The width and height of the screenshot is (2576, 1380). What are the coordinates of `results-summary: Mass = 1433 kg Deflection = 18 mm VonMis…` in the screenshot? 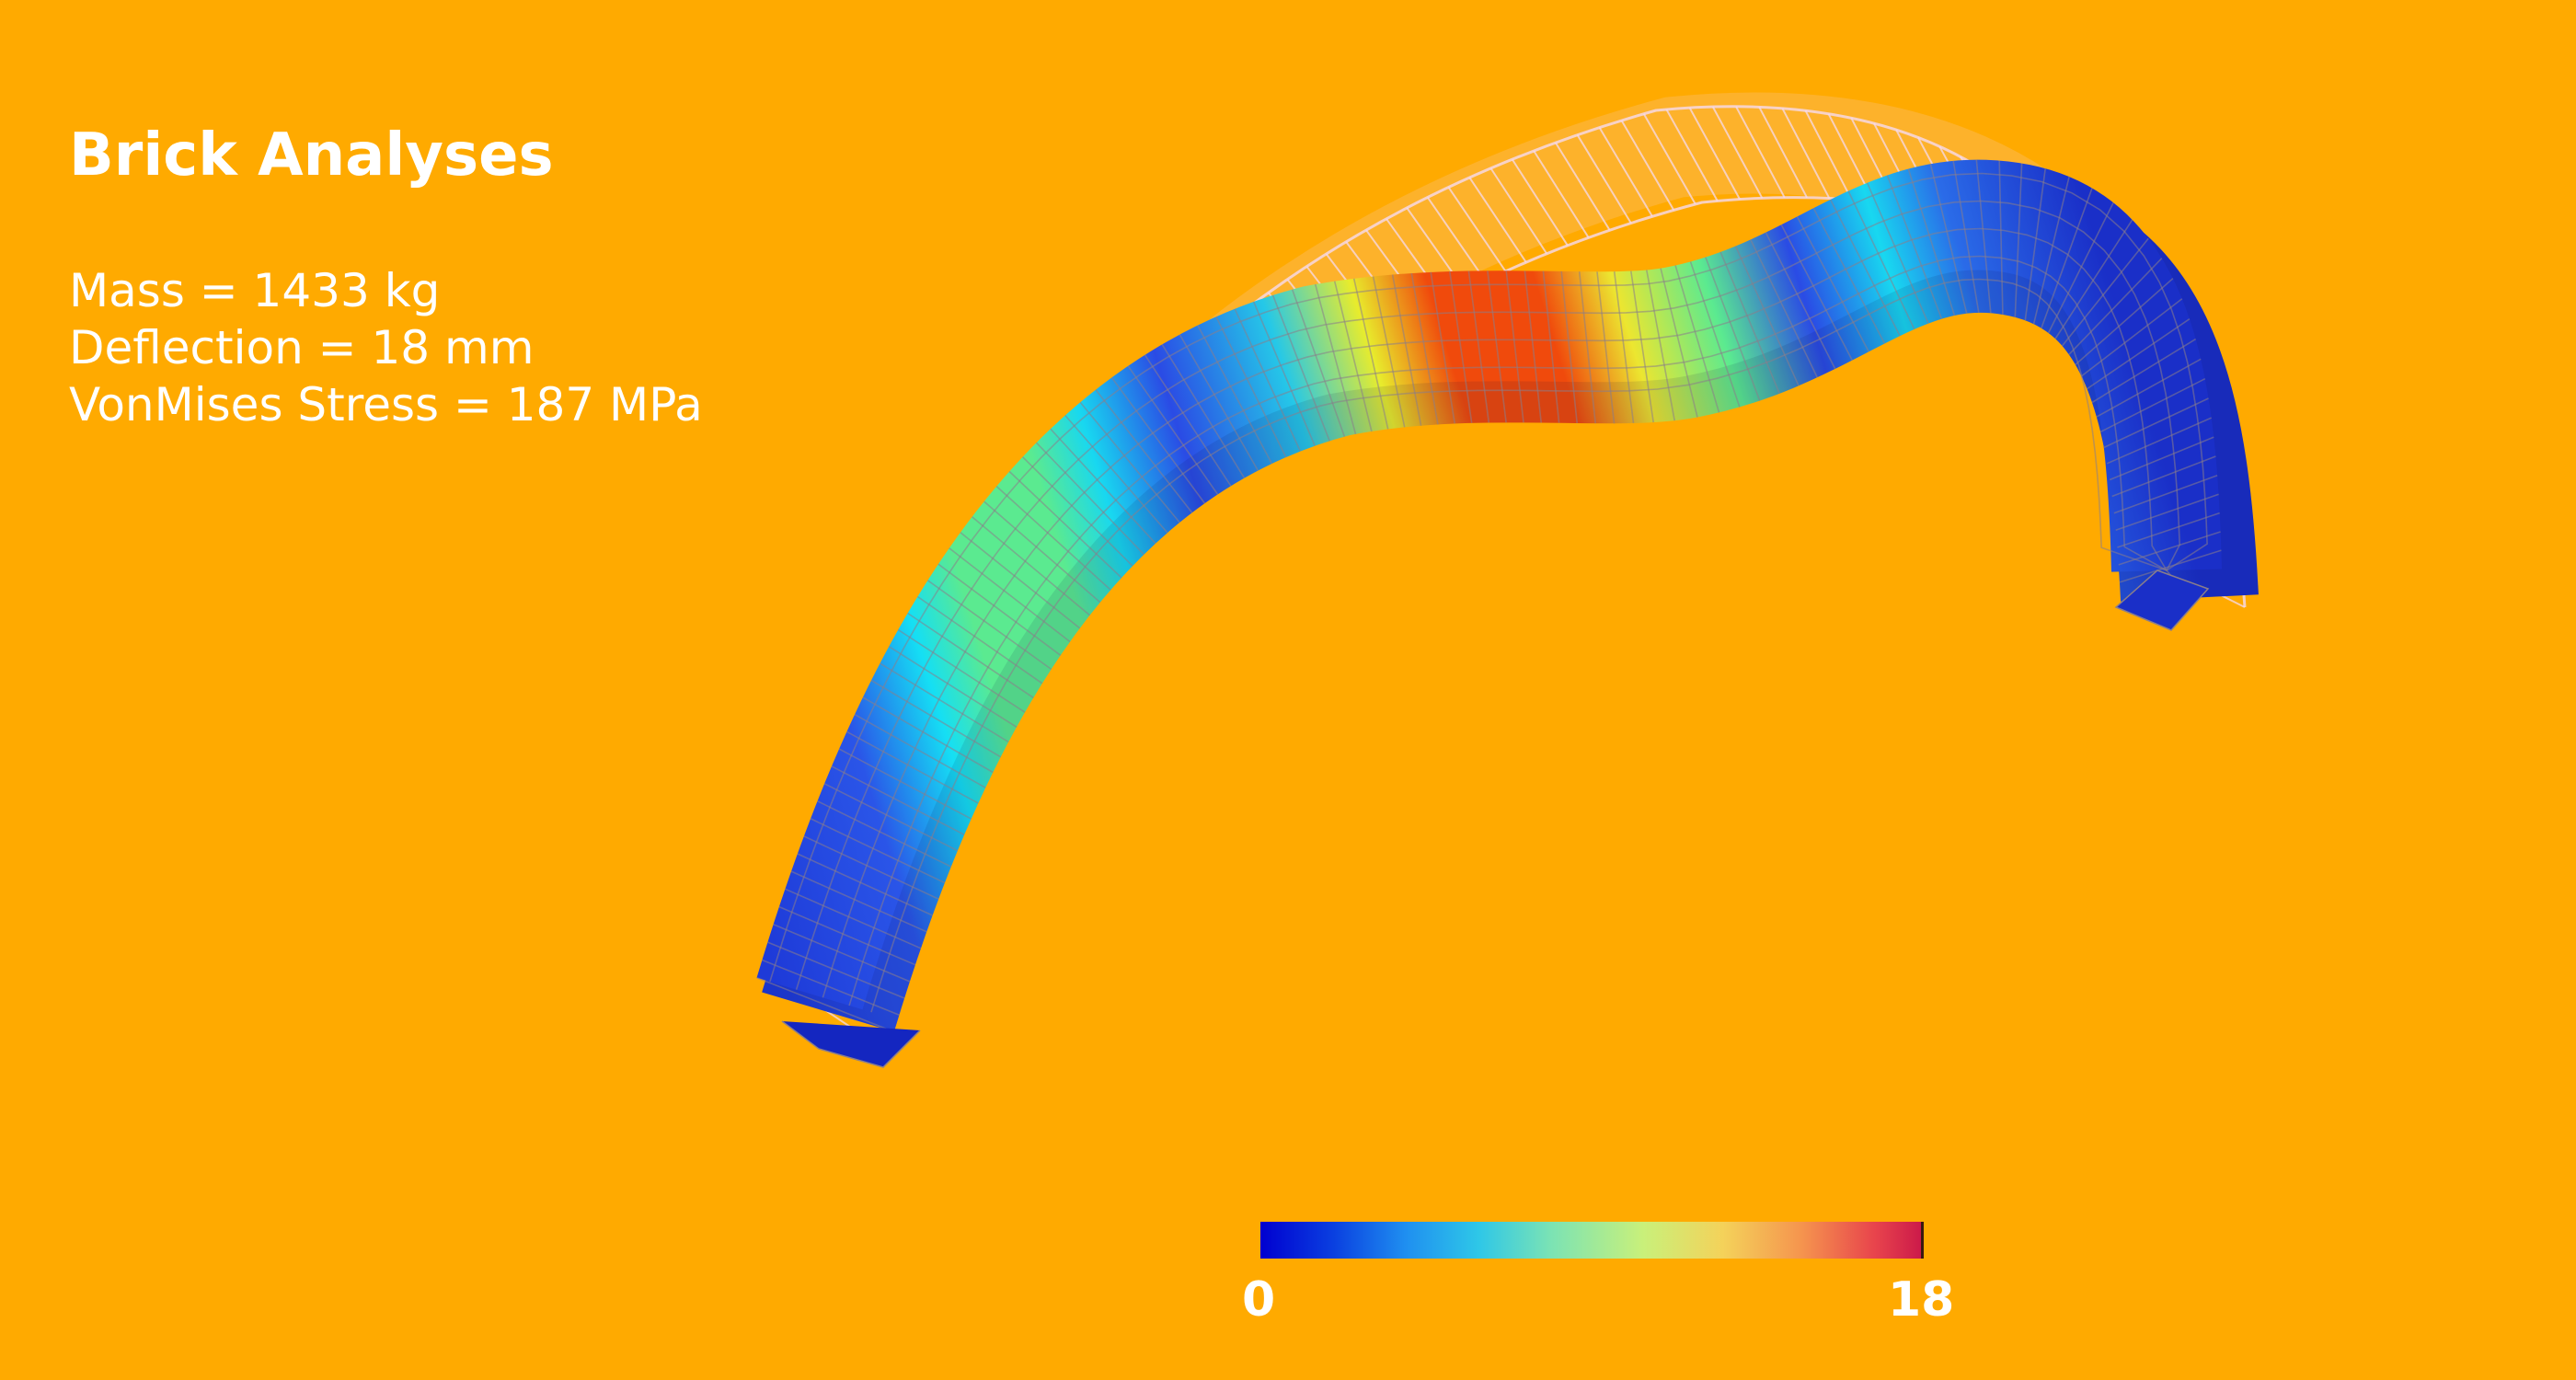 It's located at (386, 347).